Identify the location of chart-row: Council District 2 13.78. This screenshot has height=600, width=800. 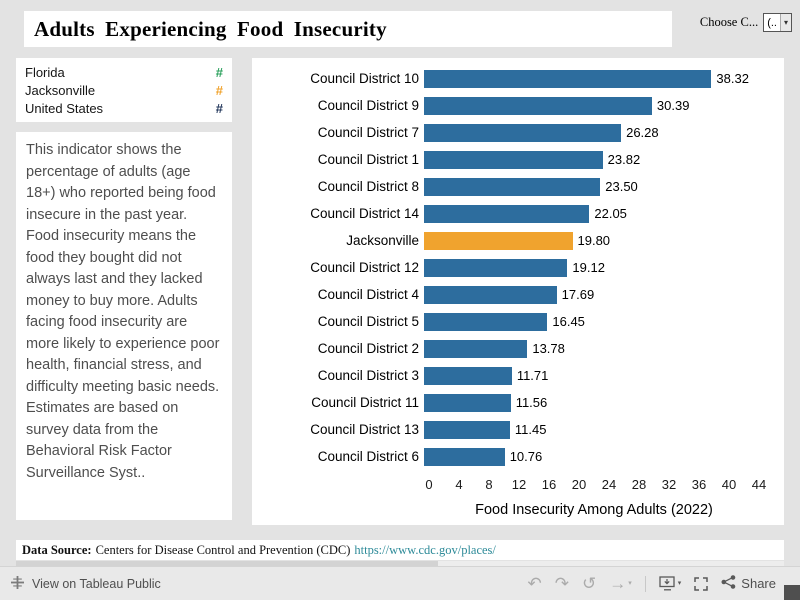
(518, 348).